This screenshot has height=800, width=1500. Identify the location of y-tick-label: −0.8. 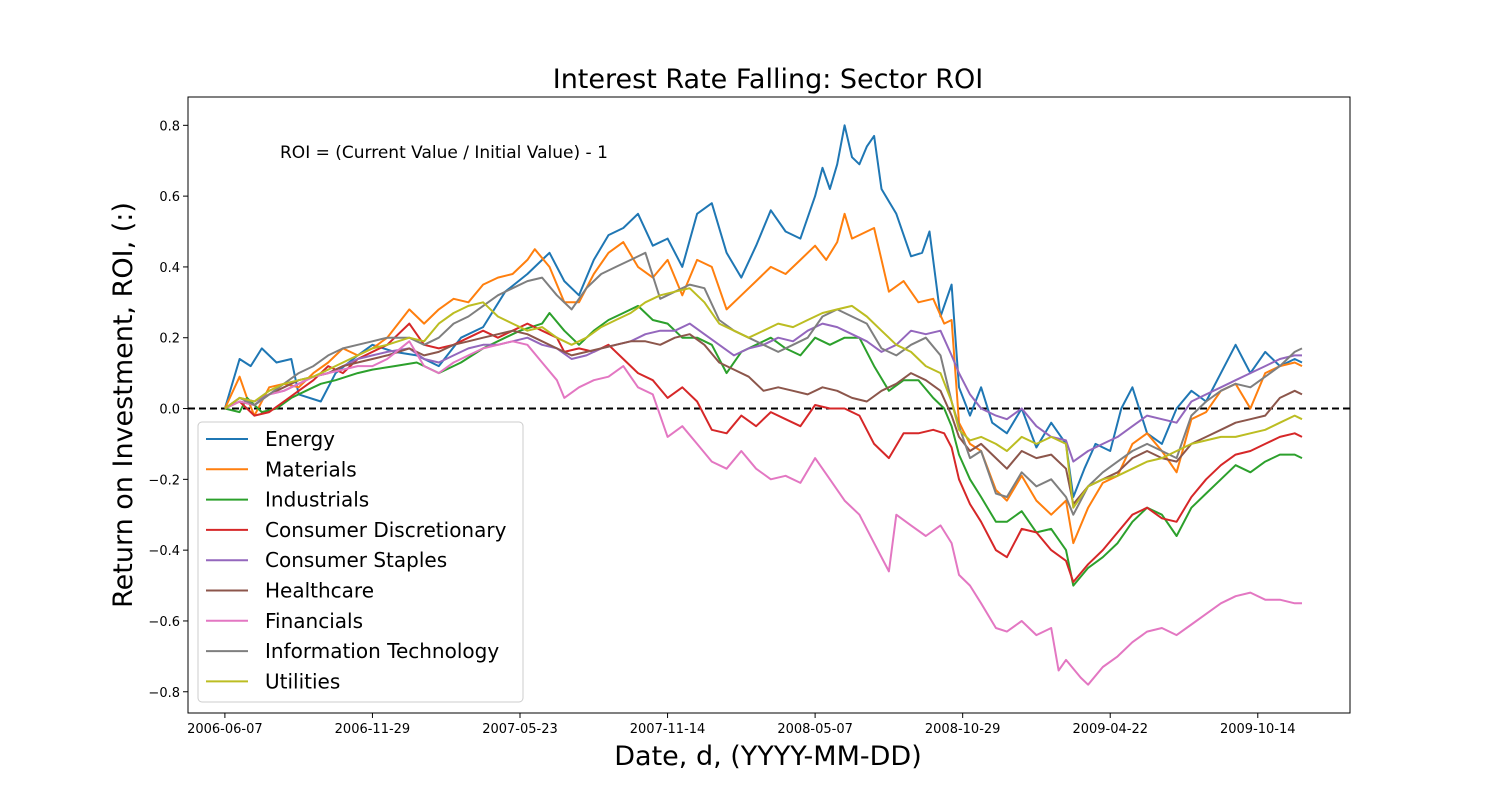
(164, 693).